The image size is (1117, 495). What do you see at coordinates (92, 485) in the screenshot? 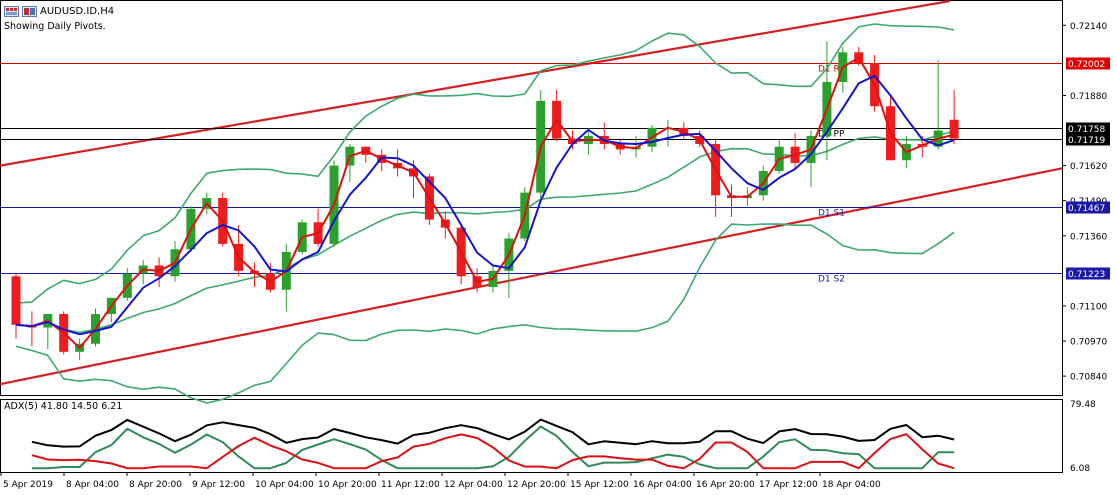
I see `time-axis-label: 8 Apr 04:00` at bounding box center [92, 485].